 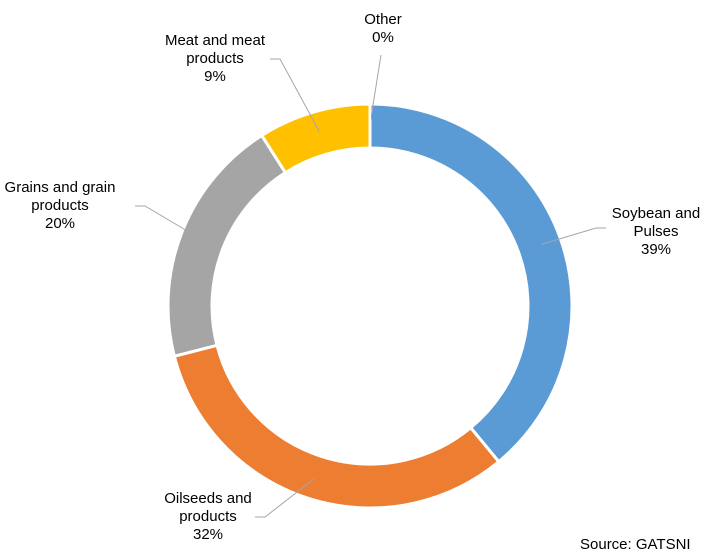 What do you see at coordinates (383, 28) in the screenshot?
I see `data-label-other: Other 0%` at bounding box center [383, 28].